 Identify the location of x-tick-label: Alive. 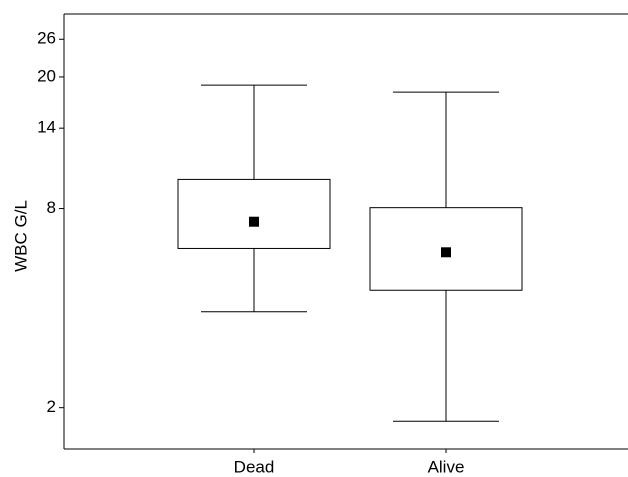
(446, 466).